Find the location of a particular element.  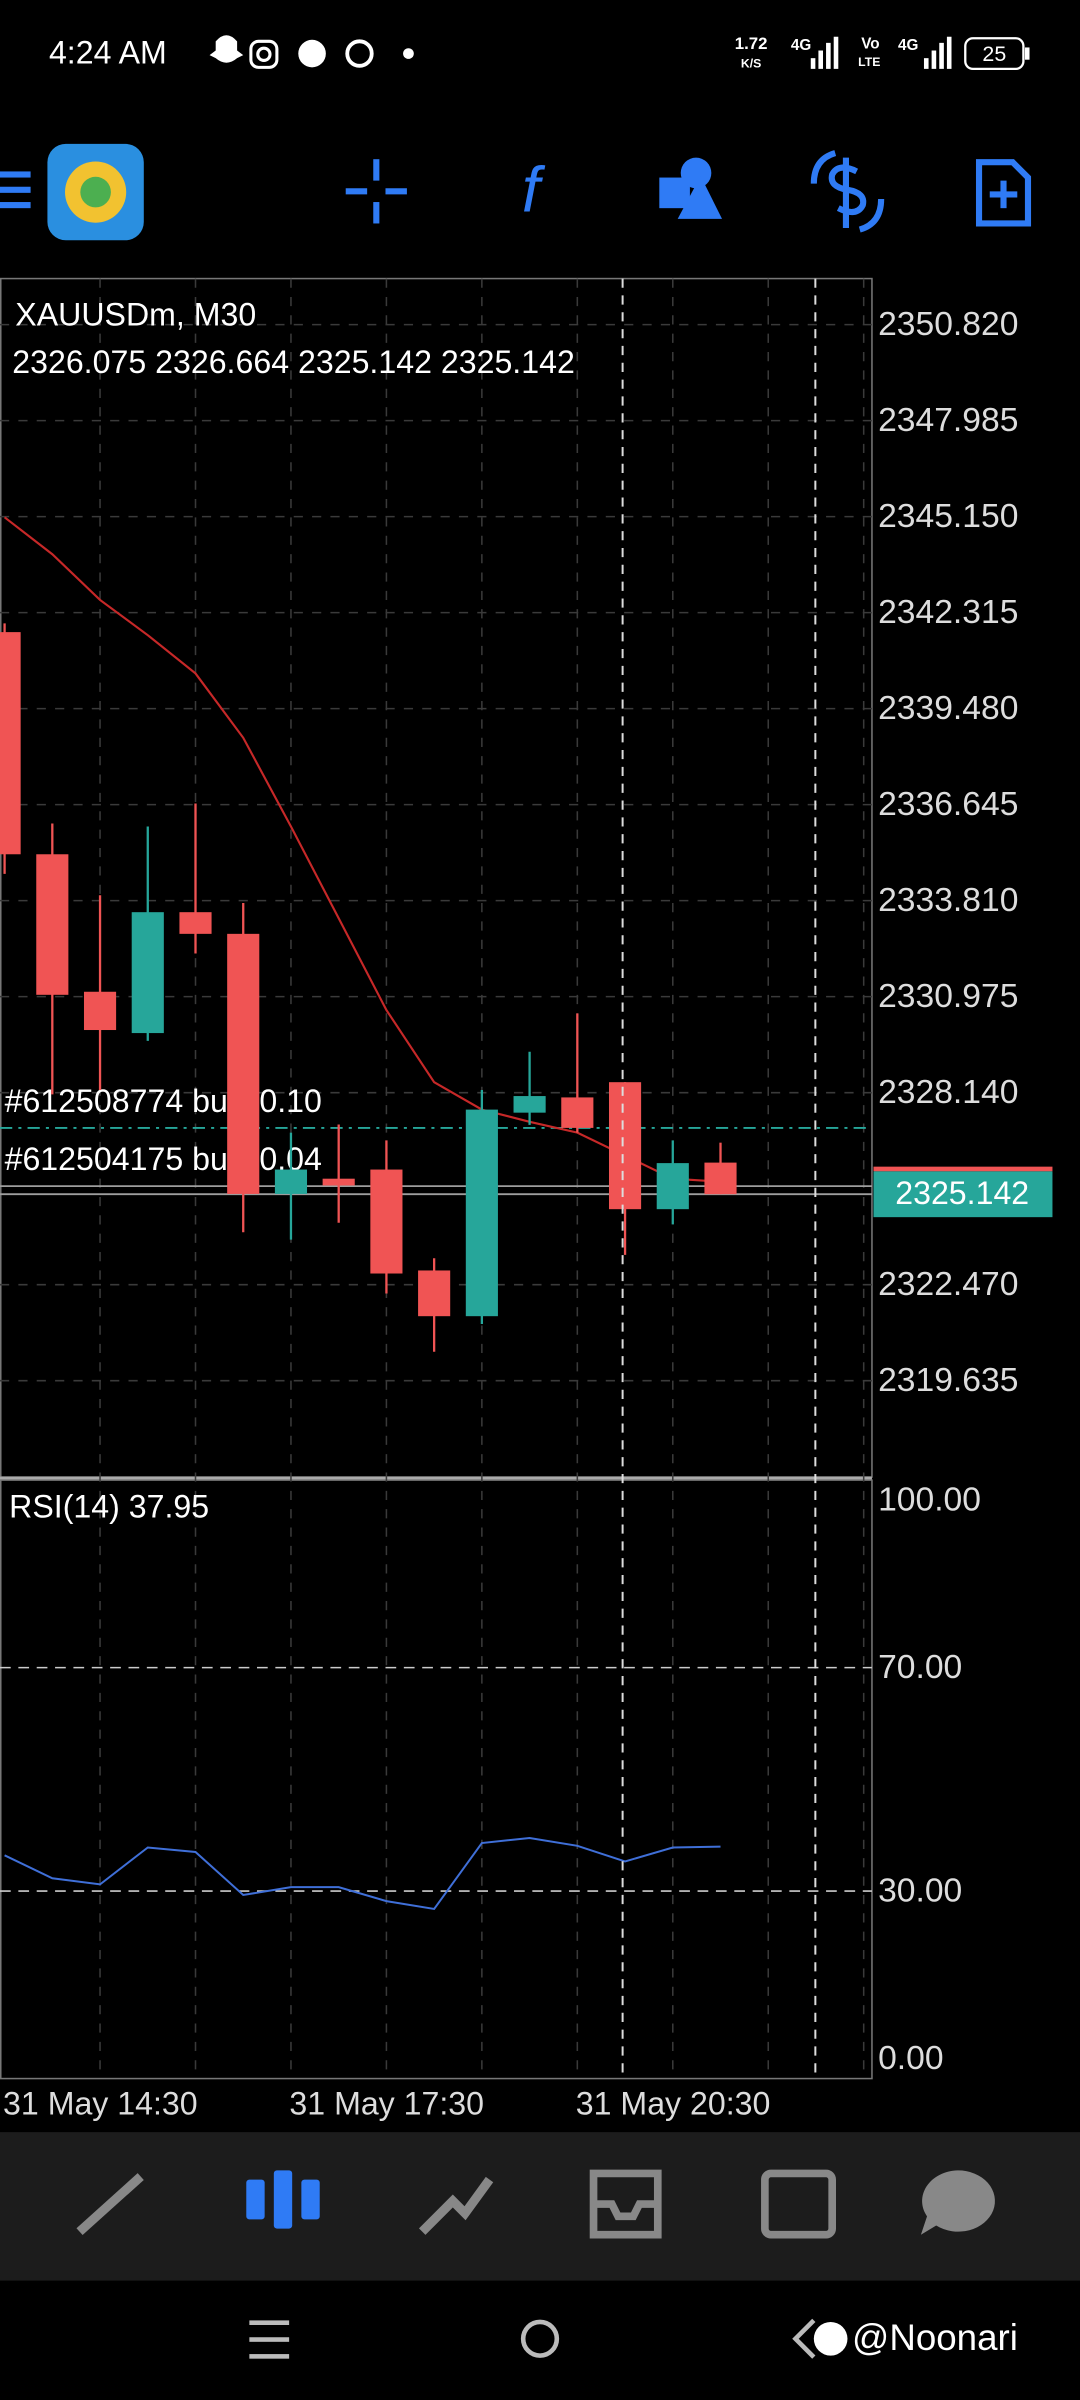

volte-bottom: LTE is located at coordinates (869, 62).